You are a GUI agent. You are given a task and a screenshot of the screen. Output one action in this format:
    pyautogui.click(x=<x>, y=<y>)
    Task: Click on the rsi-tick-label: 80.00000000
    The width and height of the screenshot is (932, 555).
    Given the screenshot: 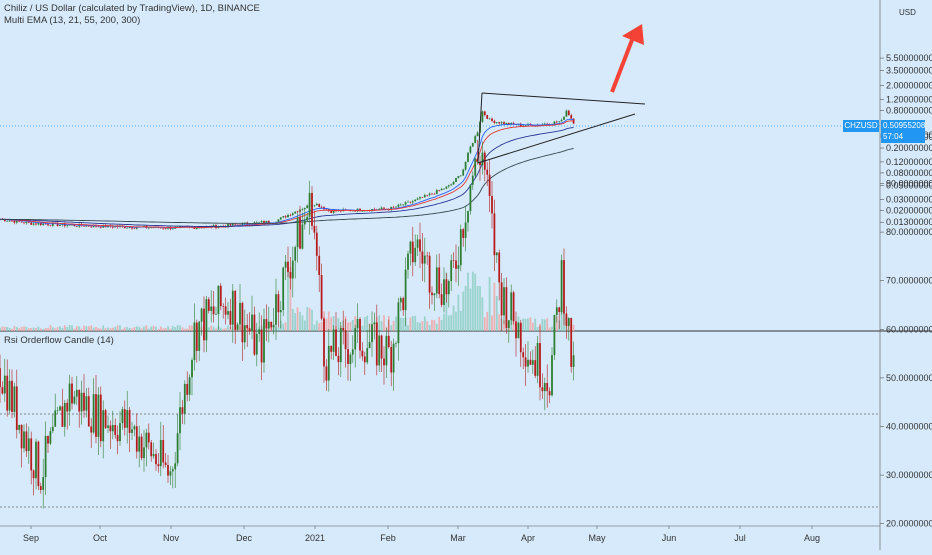 What is the action you would take?
    pyautogui.click(x=909, y=232)
    